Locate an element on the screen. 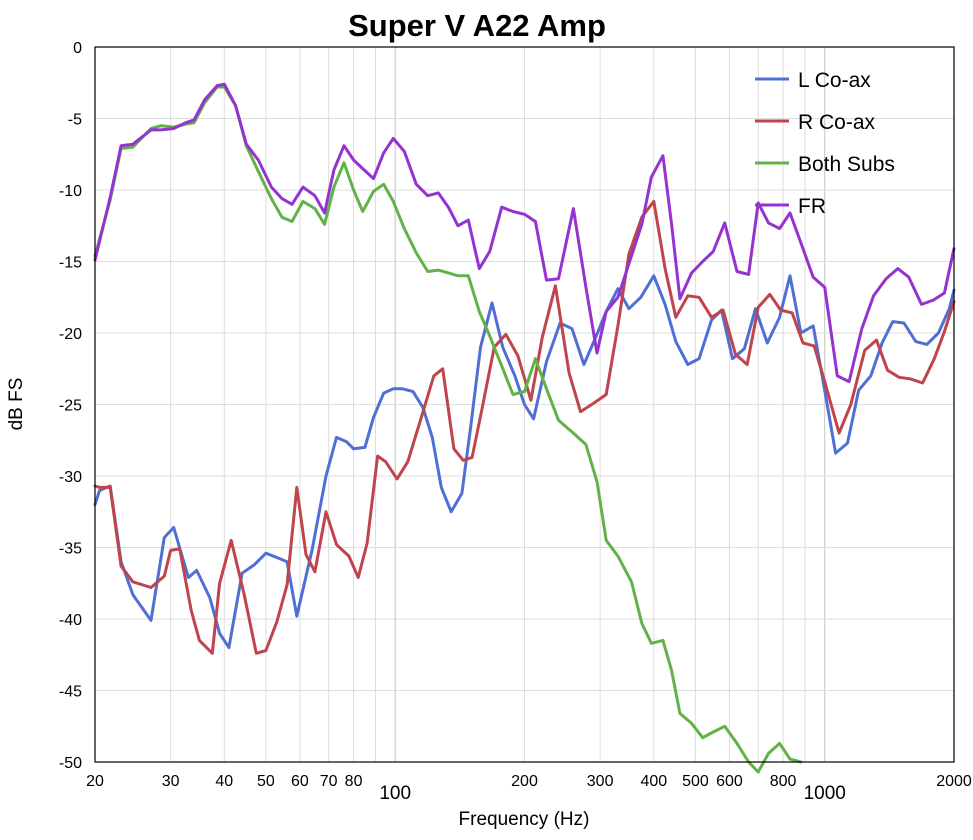 The width and height of the screenshot is (973, 840). y-tick-label: -5 is located at coordinates (75, 120).